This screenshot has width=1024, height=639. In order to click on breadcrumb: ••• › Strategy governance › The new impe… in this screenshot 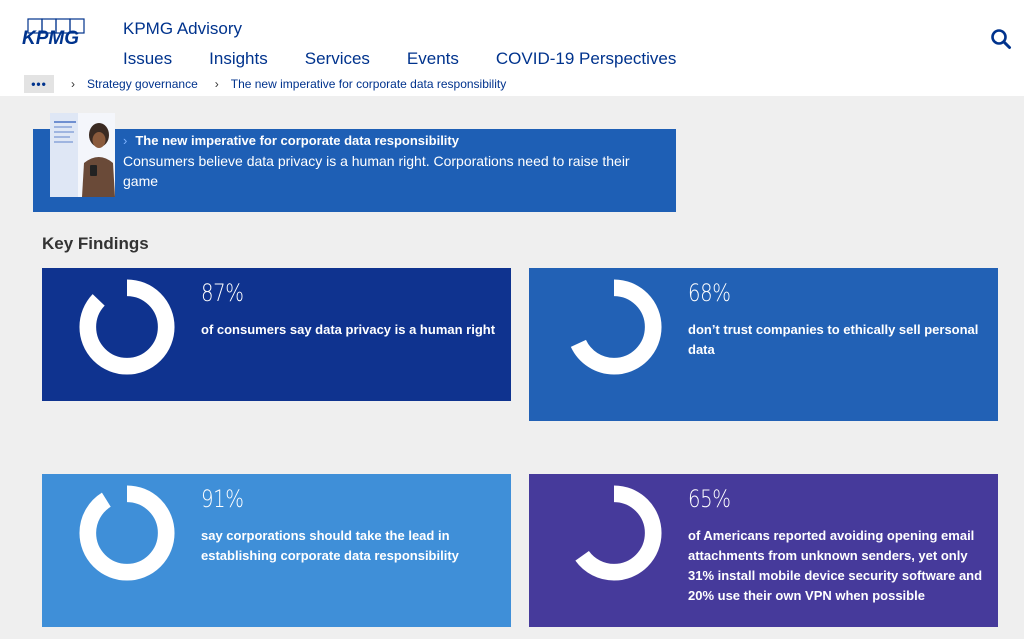, I will do `click(265, 84)`.